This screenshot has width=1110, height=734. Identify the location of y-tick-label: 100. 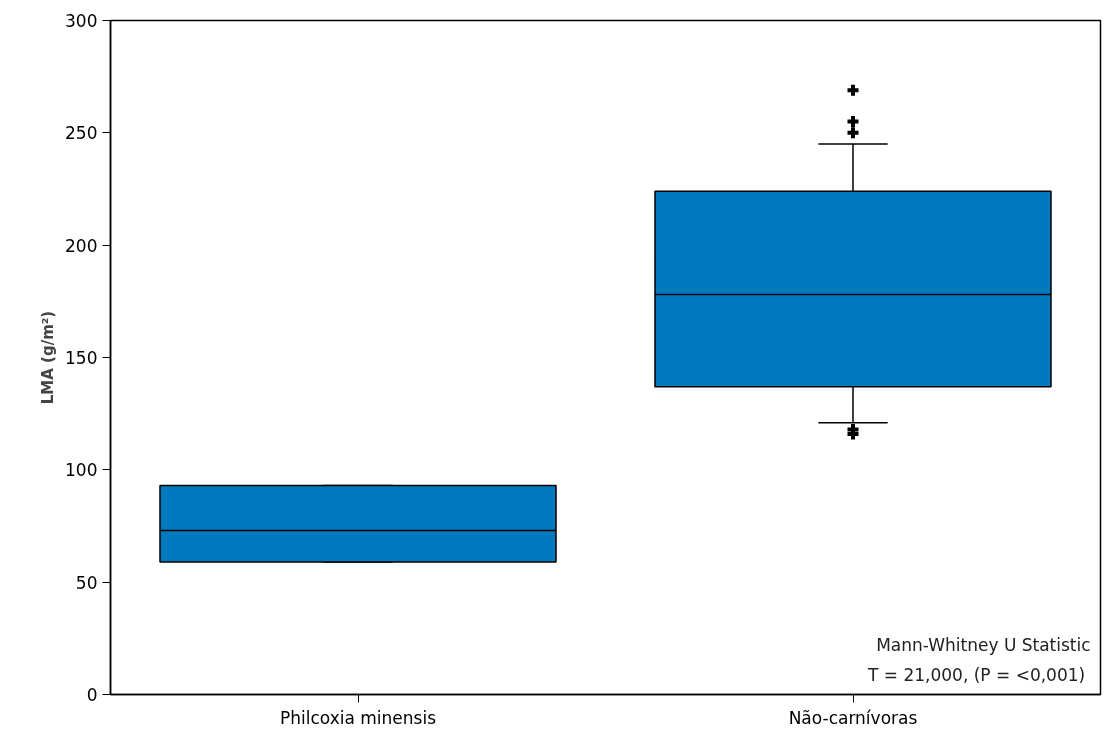
(81, 470).